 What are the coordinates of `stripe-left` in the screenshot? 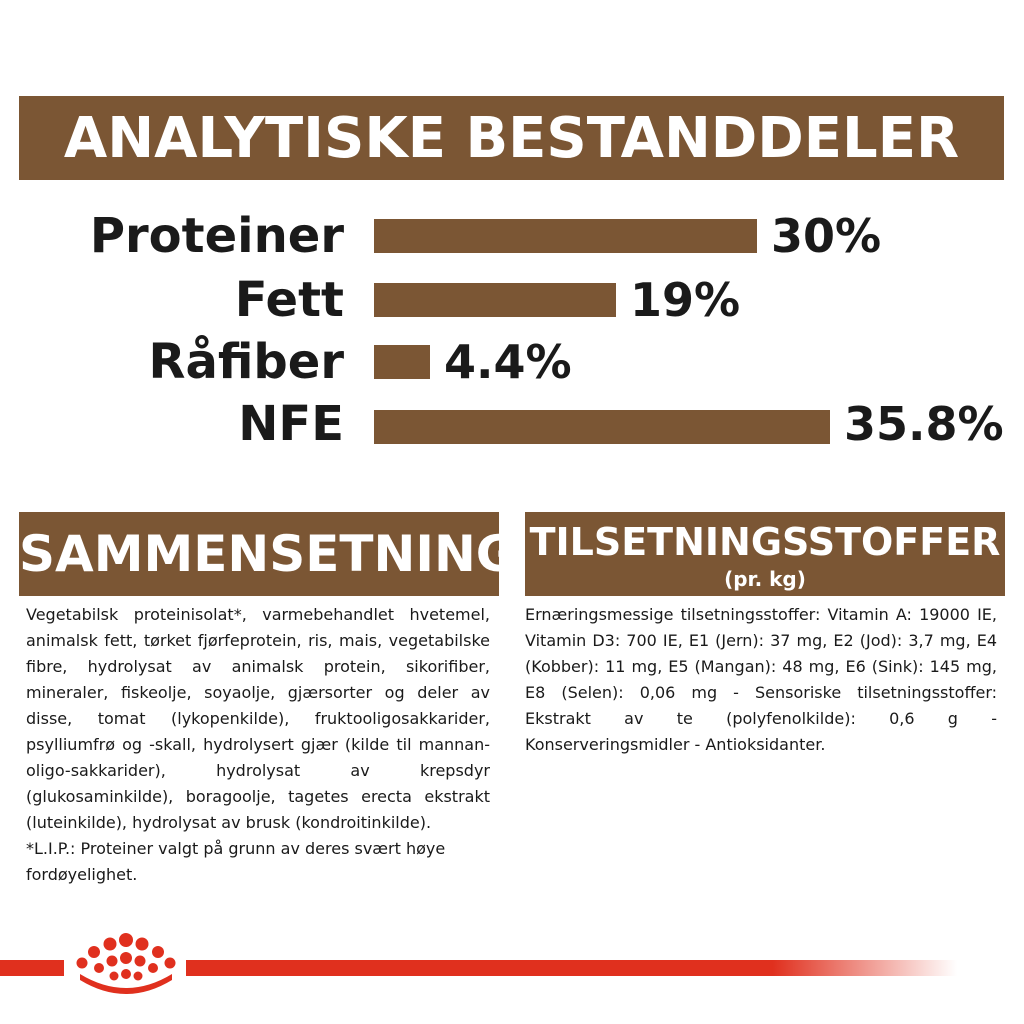 It's located at (32, 968).